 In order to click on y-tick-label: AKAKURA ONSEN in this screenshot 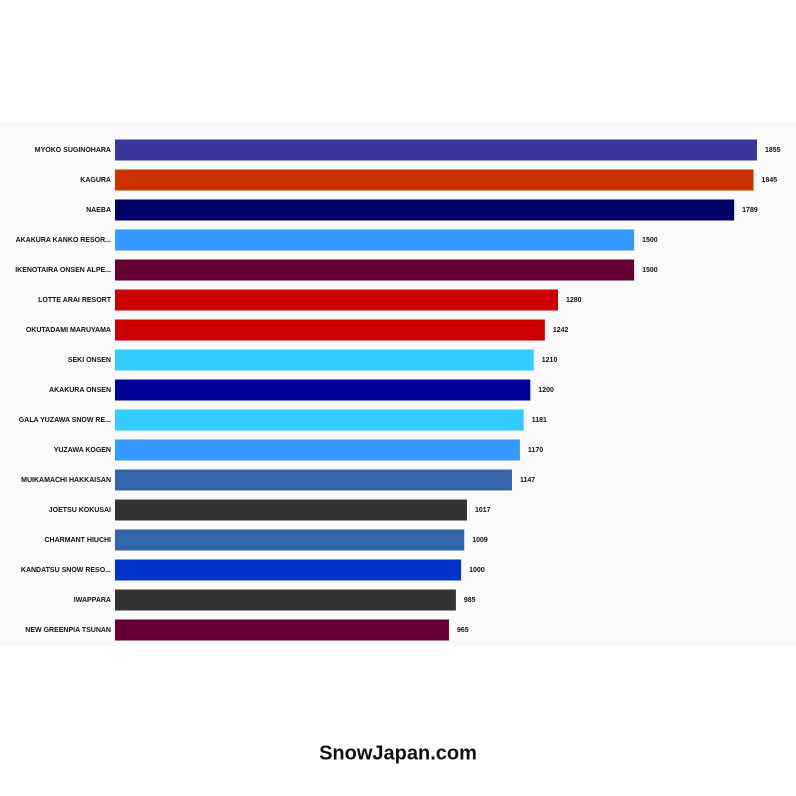, I will do `click(80, 390)`.